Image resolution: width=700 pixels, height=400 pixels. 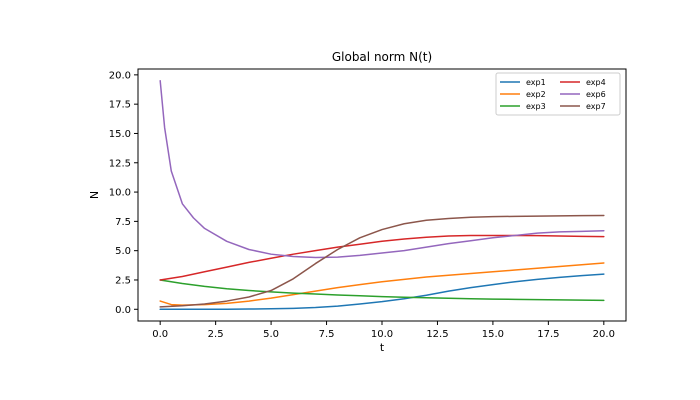 What do you see at coordinates (382, 57) in the screenshot?
I see `chart-title: Global norm N(t)` at bounding box center [382, 57].